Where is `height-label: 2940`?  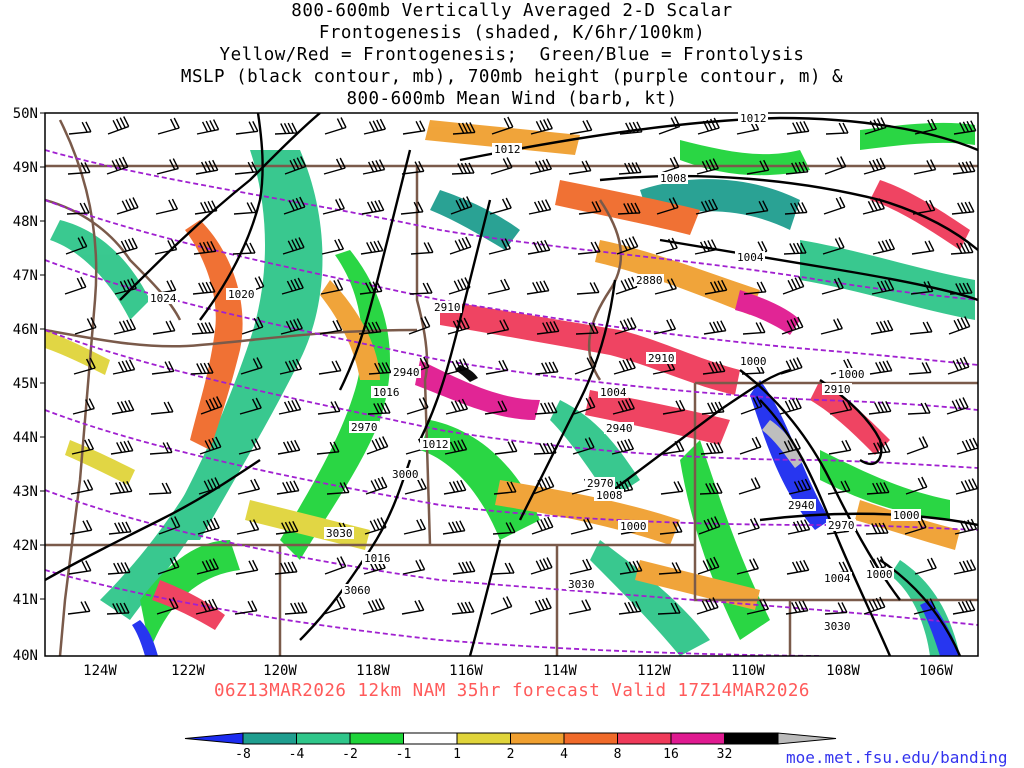
height-label: 2940 is located at coordinates (406, 372).